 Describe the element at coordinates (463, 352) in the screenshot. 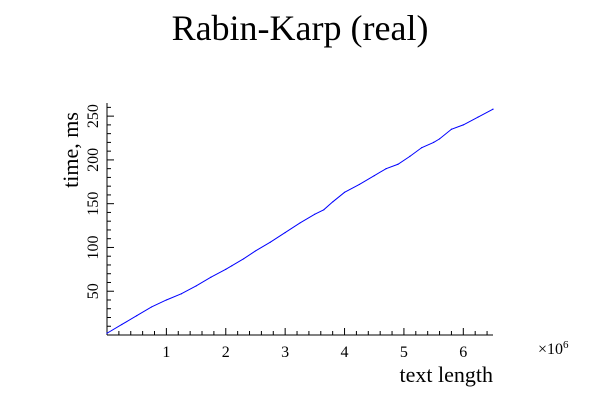

I see `x-tick-label: 6` at that location.